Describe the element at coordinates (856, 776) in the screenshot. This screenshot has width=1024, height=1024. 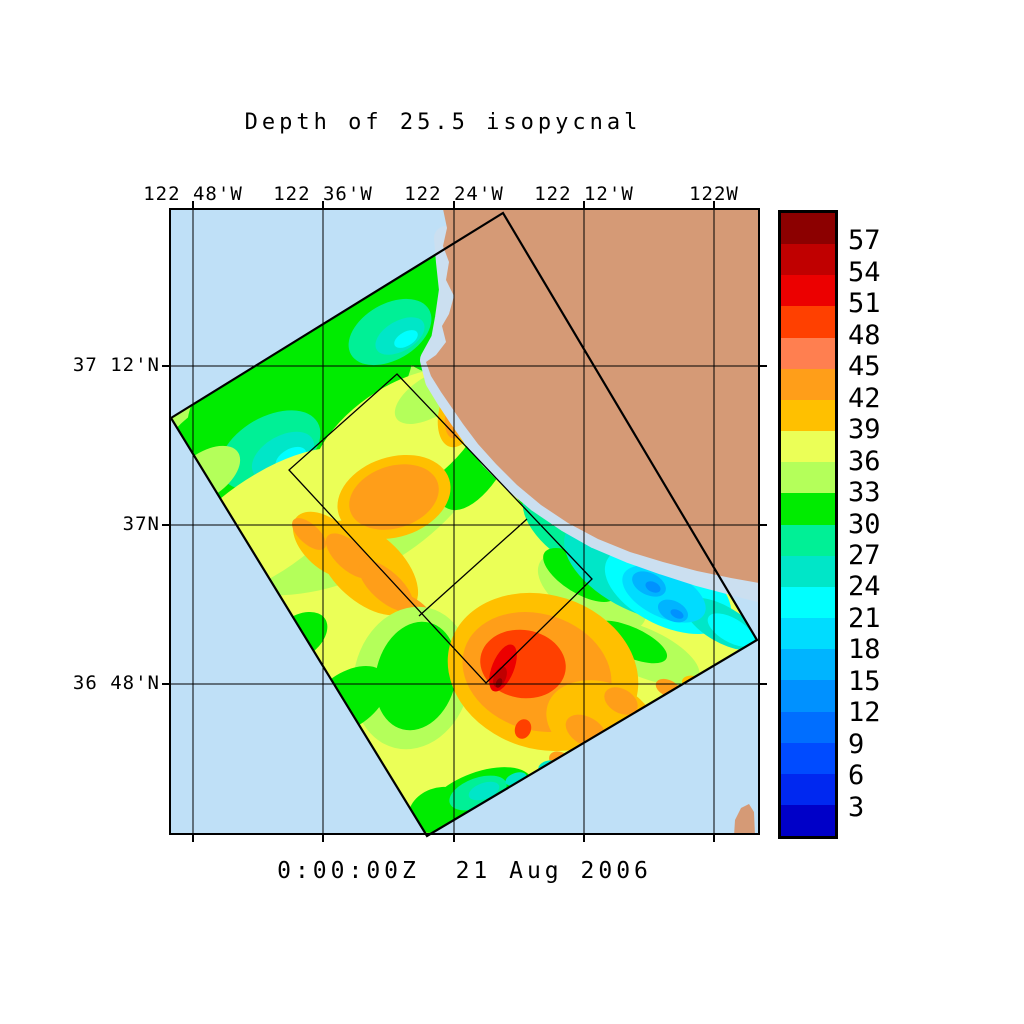
I see `colorbar-tick-label: 6` at that location.